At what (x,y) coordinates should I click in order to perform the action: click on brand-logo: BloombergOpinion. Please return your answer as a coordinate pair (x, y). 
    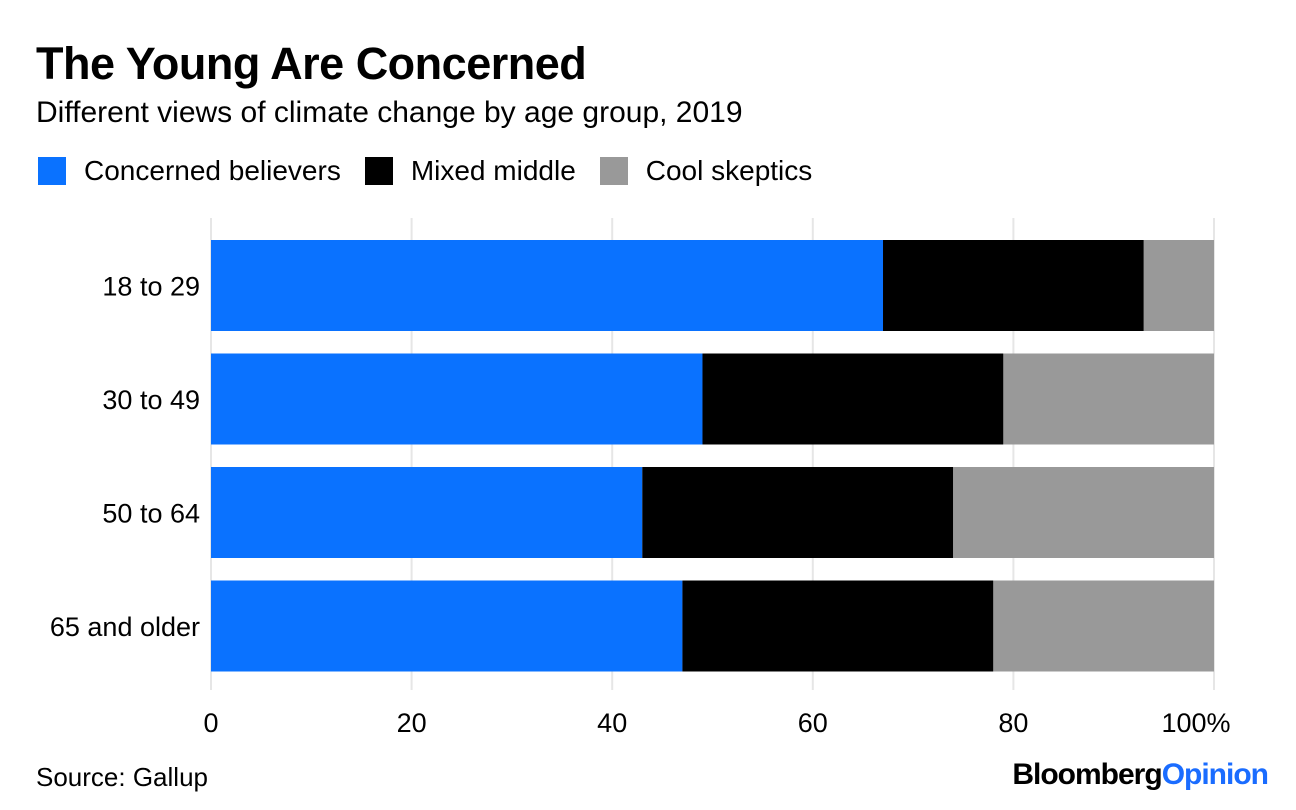
    Looking at the image, I should click on (1140, 775).